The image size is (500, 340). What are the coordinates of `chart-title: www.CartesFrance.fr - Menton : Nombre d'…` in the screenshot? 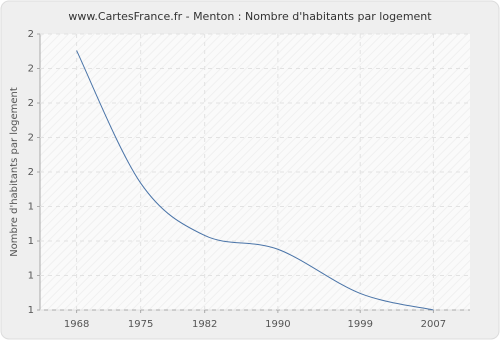 It's located at (250, 16).